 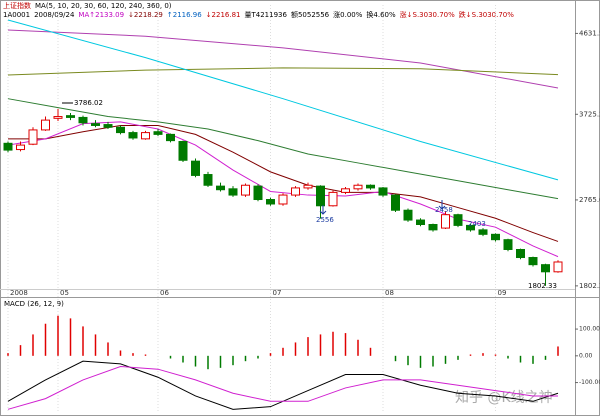 What do you see at coordinates (486, 14) in the screenshot?
I see `header-item: 跌↓S.3030.70%` at bounding box center [486, 14].